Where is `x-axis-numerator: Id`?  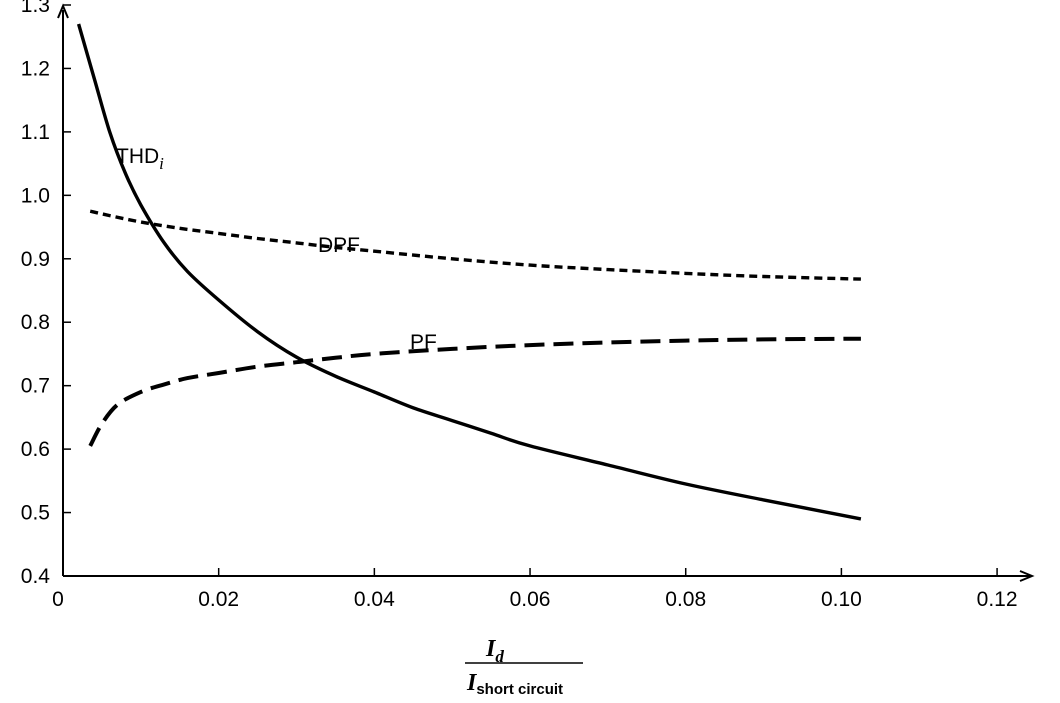 x-axis-numerator: Id is located at coordinates (494, 651).